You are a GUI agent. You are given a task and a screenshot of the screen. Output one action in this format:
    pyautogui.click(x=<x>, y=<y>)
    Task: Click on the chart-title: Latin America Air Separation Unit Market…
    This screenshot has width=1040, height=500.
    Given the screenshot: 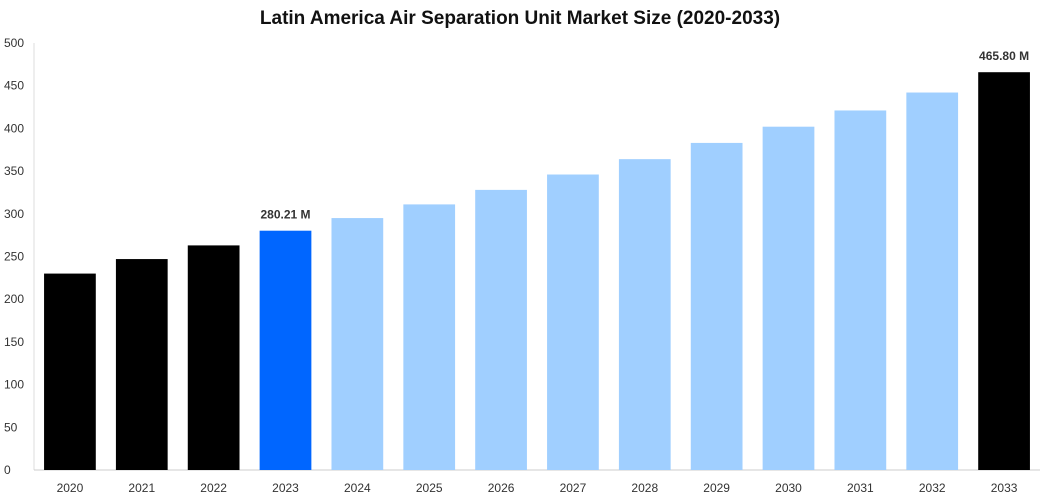 What is the action you would take?
    pyautogui.click(x=520, y=18)
    